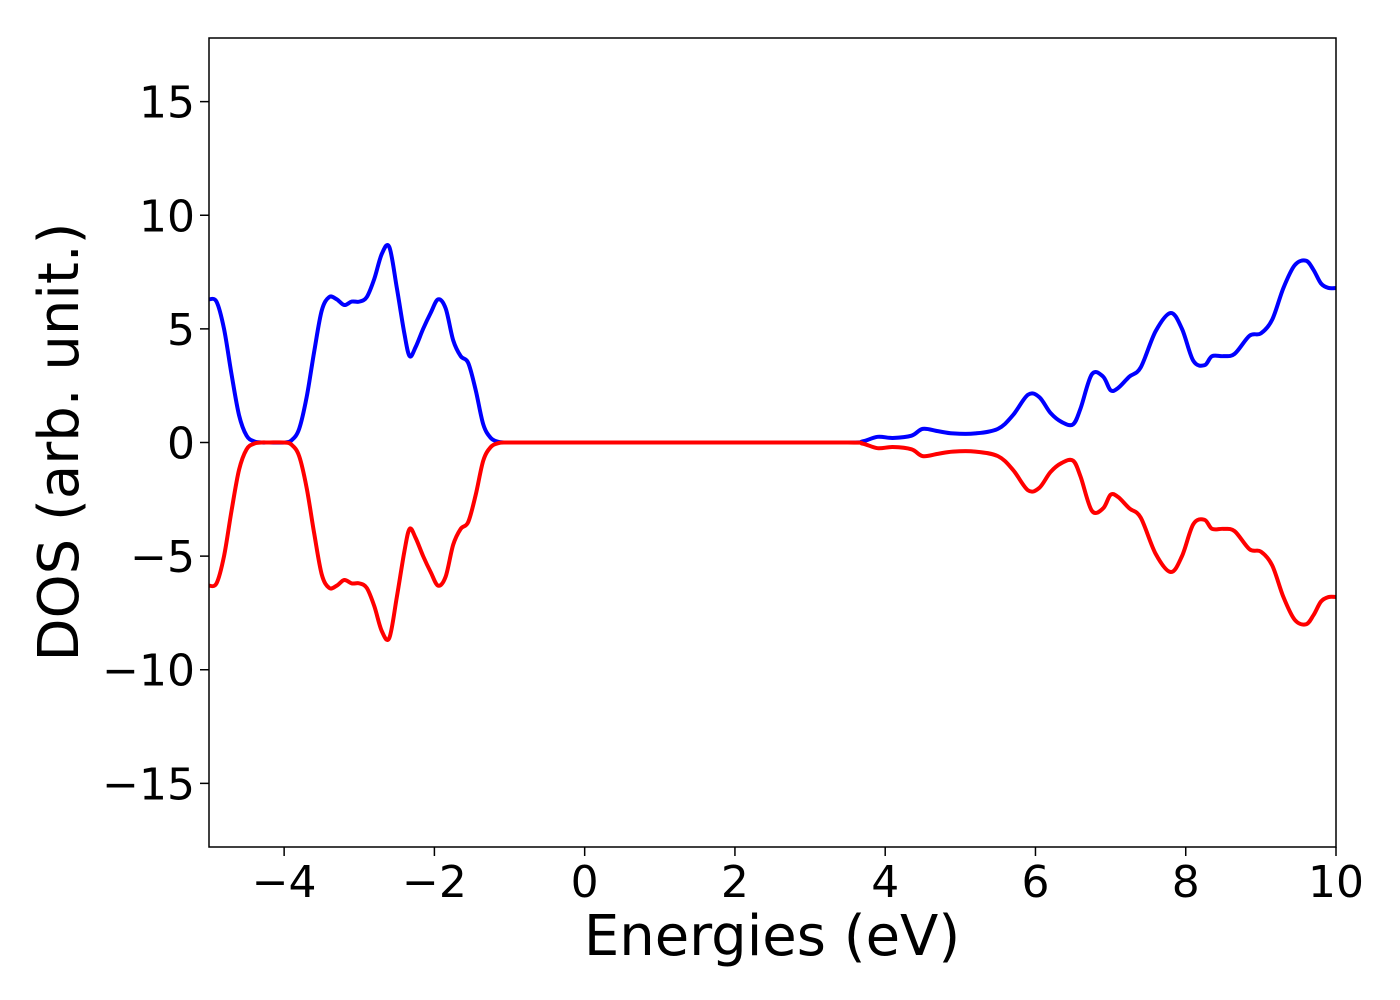 The image size is (1400, 1000). What do you see at coordinates (284, 882) in the screenshot?
I see `x-tick-label: −4` at bounding box center [284, 882].